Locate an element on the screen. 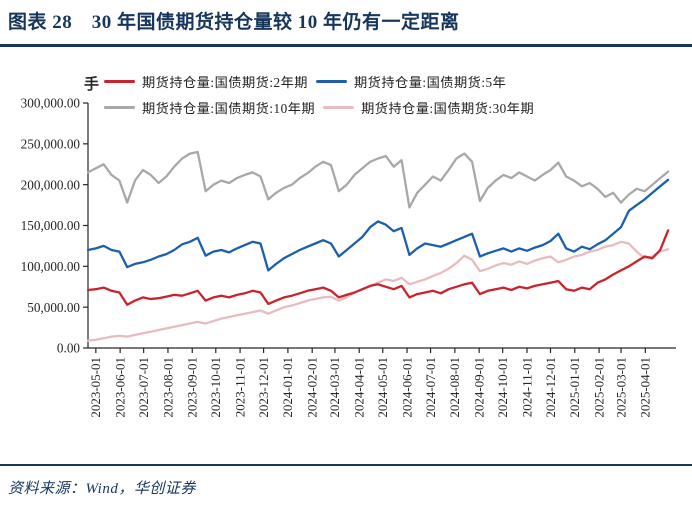 This screenshot has height=513, width=692. x-tick-label: 2023-06-01 is located at coordinates (119, 387).